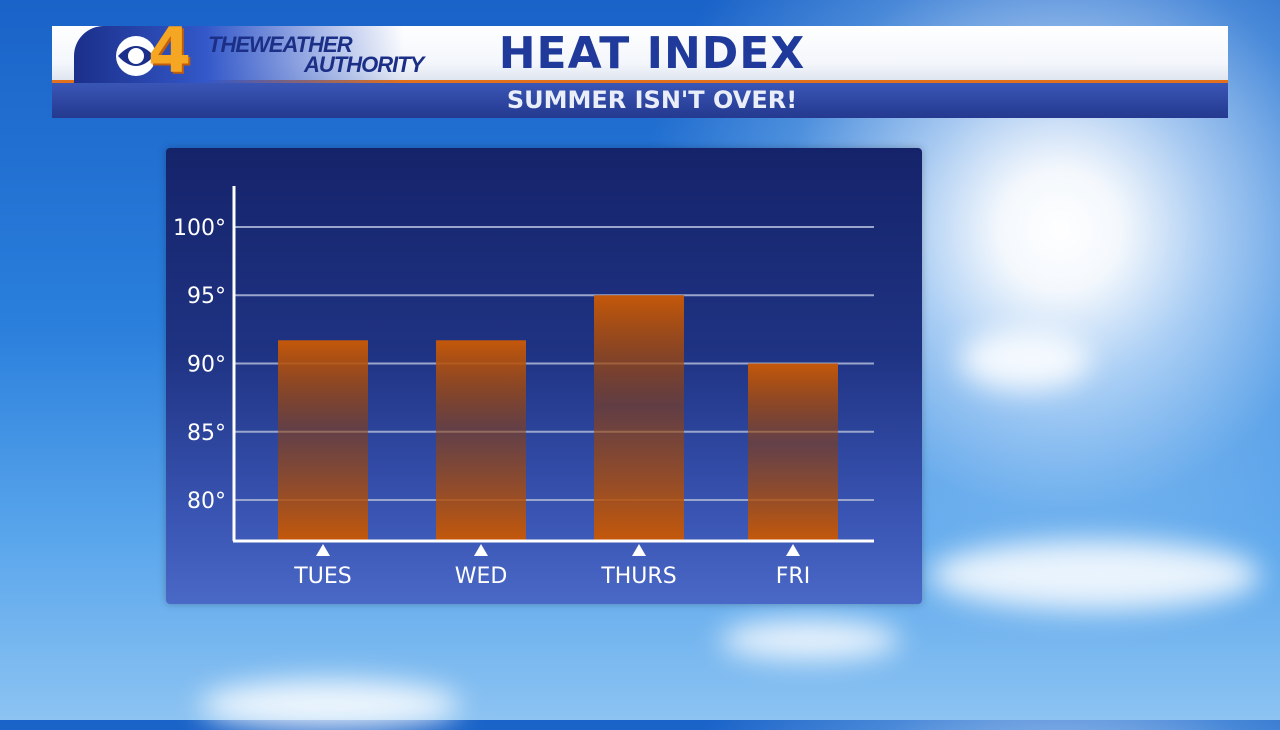 Image resolution: width=1280 pixels, height=730 pixels. What do you see at coordinates (793, 452) in the screenshot?
I see `bar-fri` at bounding box center [793, 452].